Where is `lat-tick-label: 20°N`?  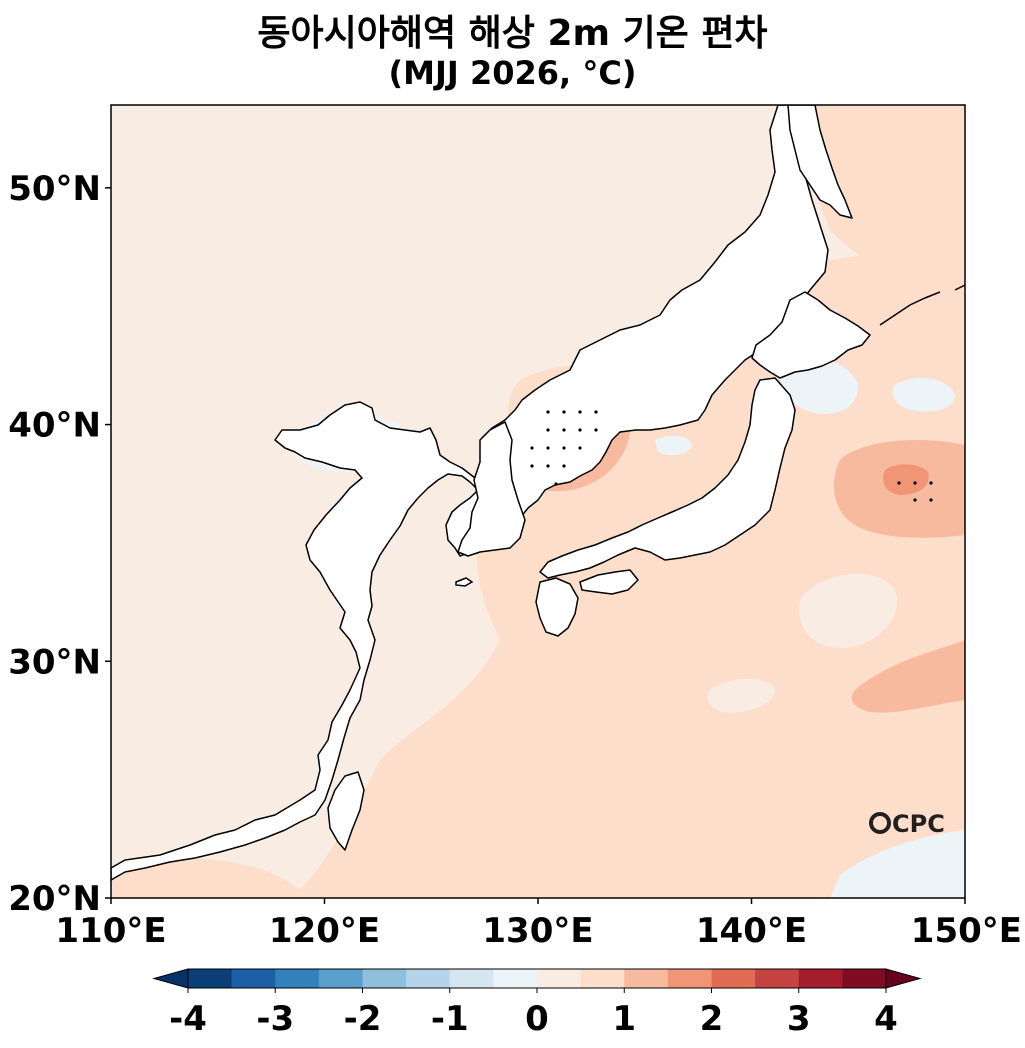
lat-tick-label: 20°N is located at coordinates (54, 899).